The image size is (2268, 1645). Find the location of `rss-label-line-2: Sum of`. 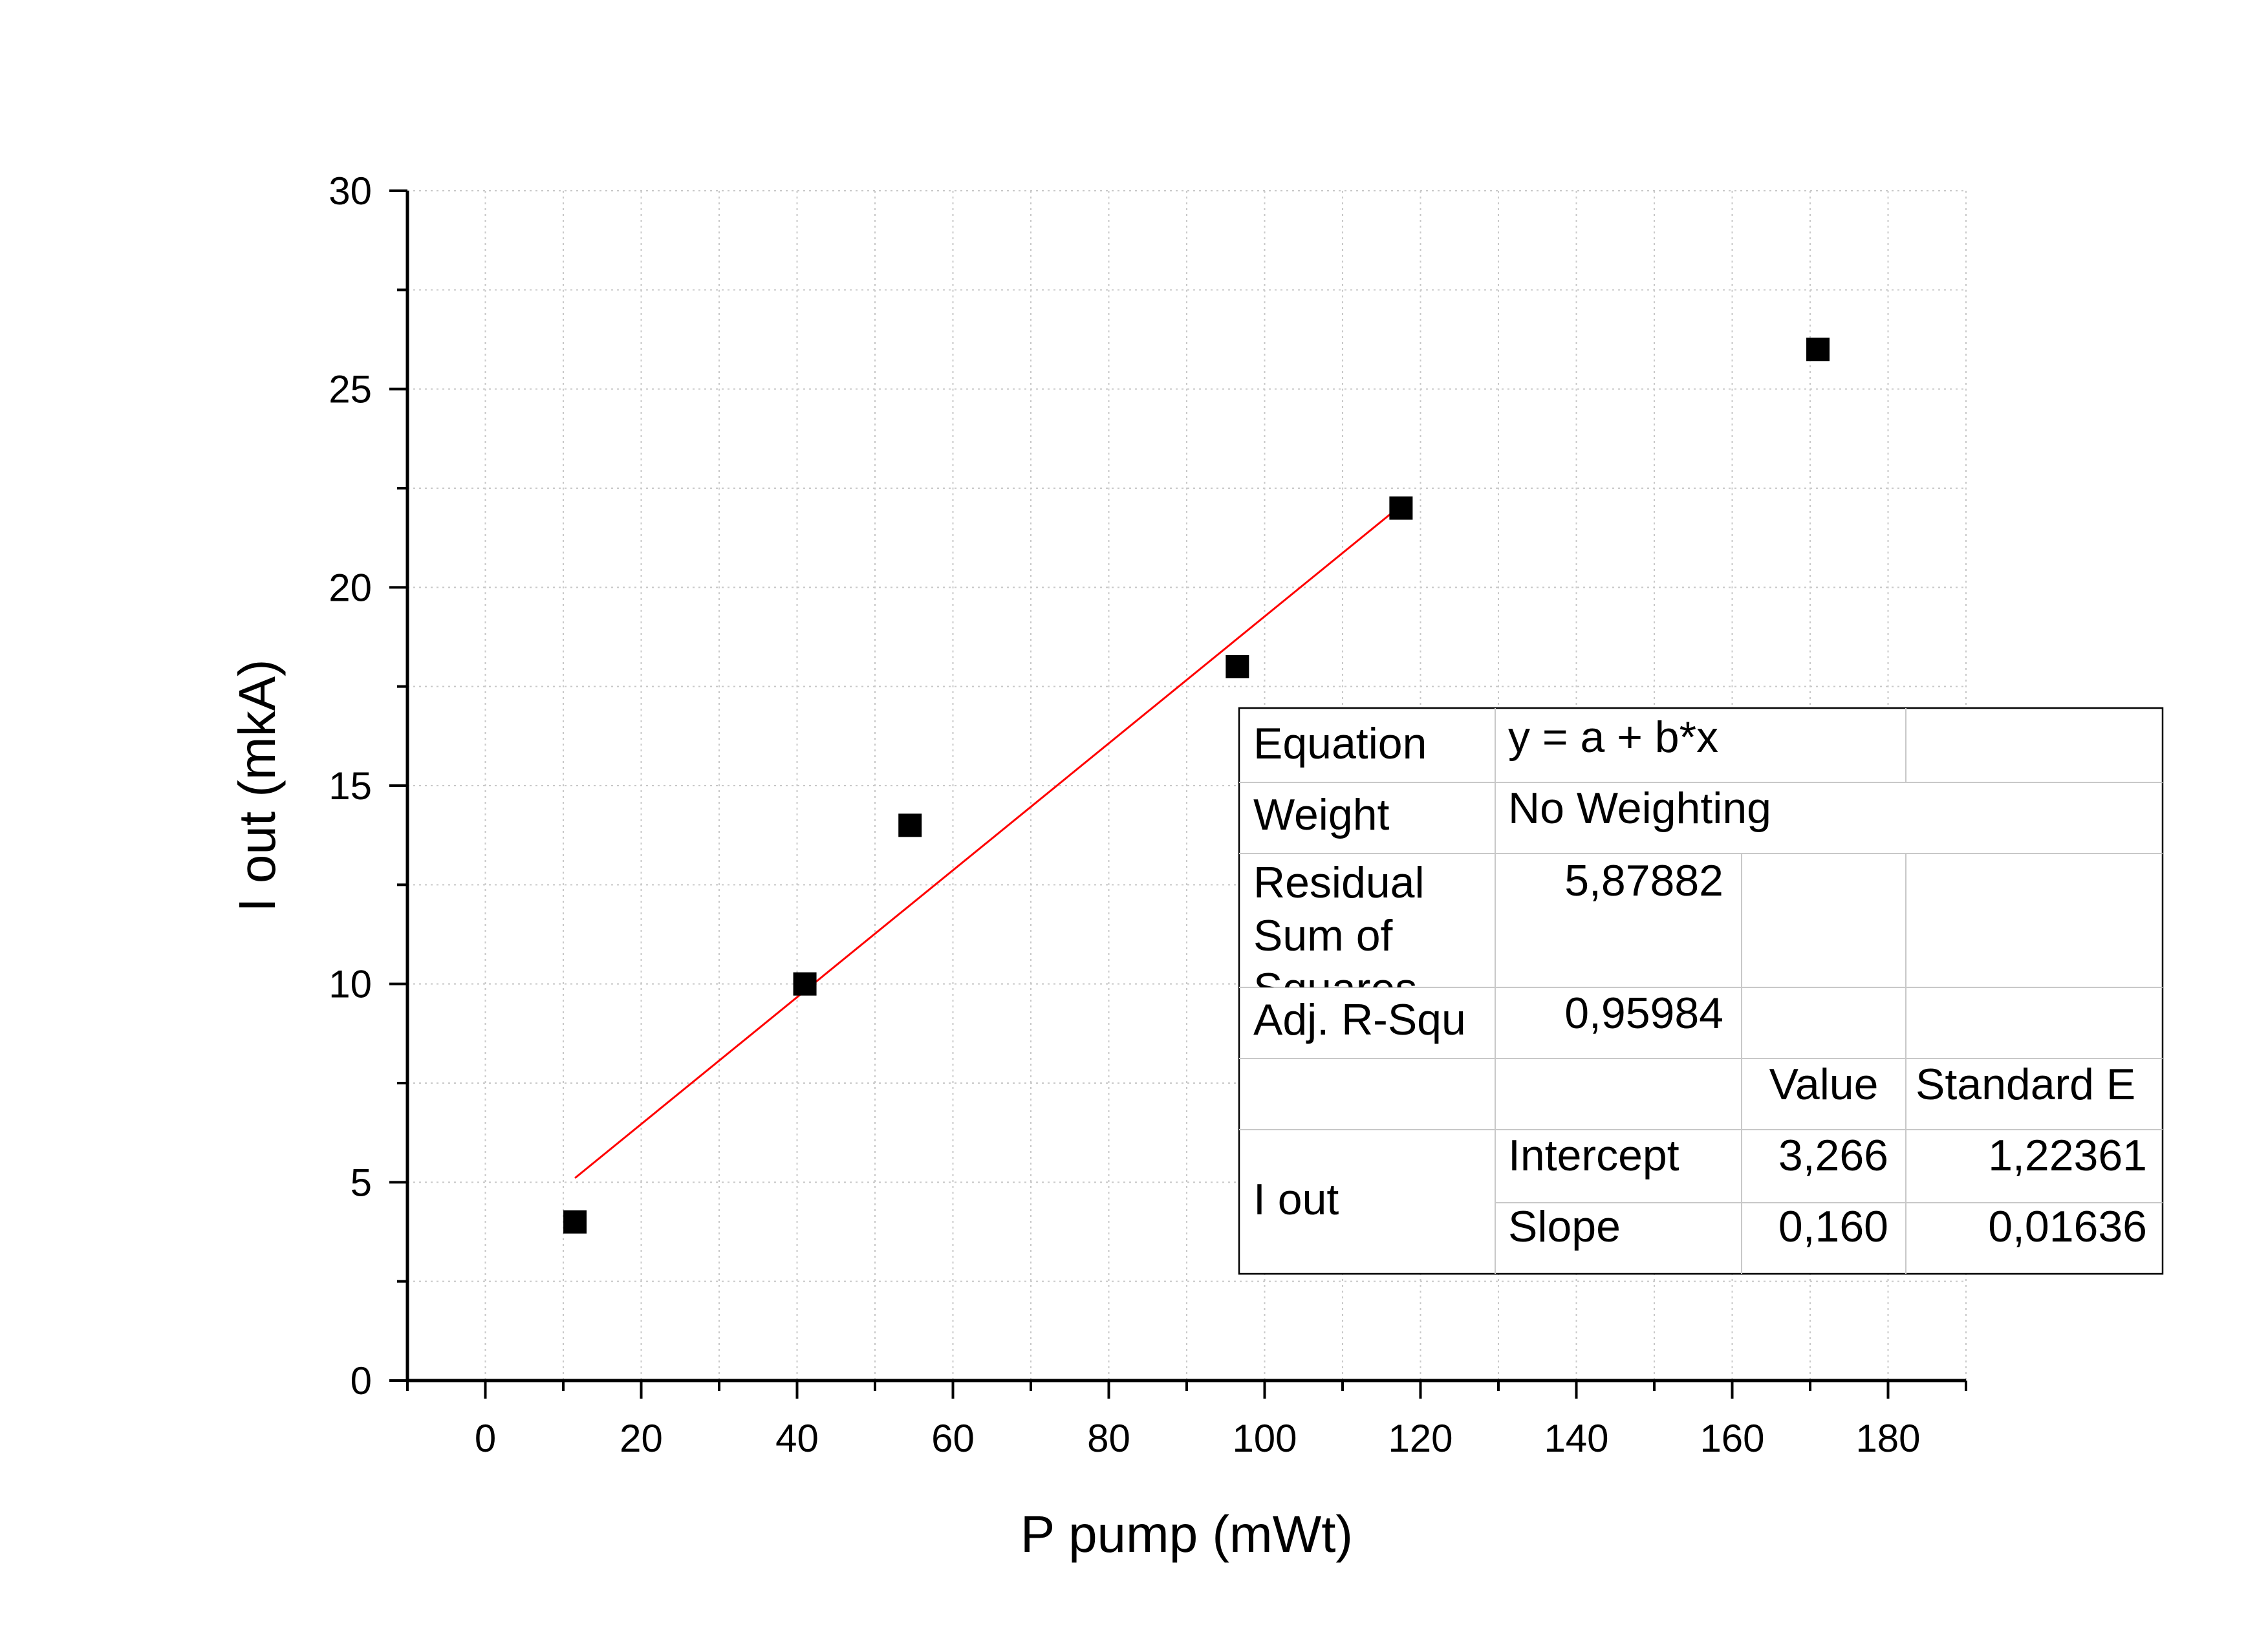

rss-label-line-2: Sum of is located at coordinates (1323, 935).